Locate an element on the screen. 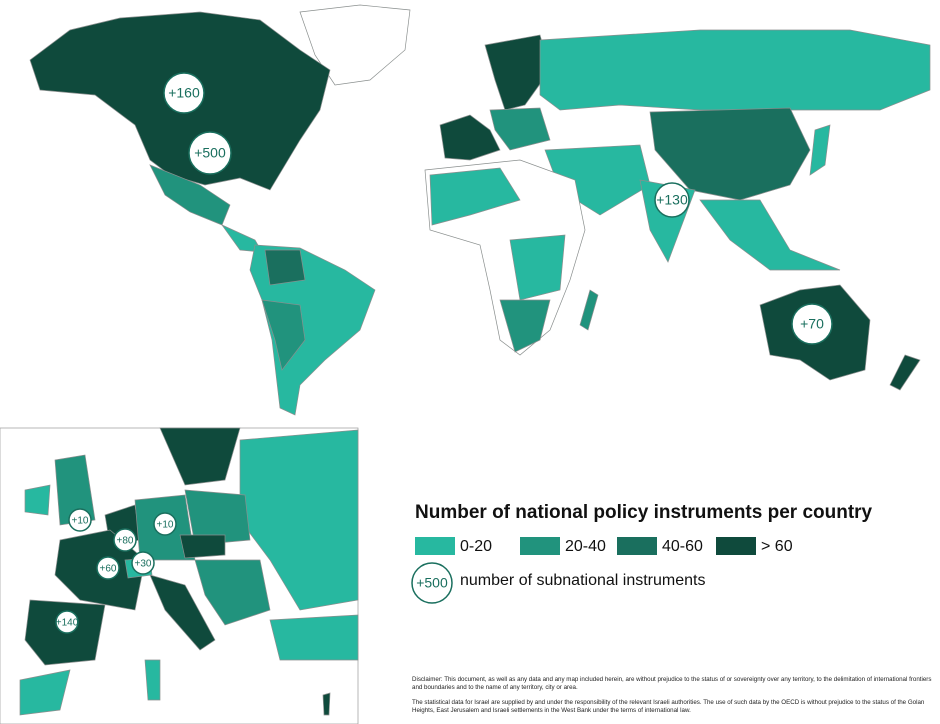 The width and height of the screenshot is (940, 724). andes is located at coordinates (285, 267).